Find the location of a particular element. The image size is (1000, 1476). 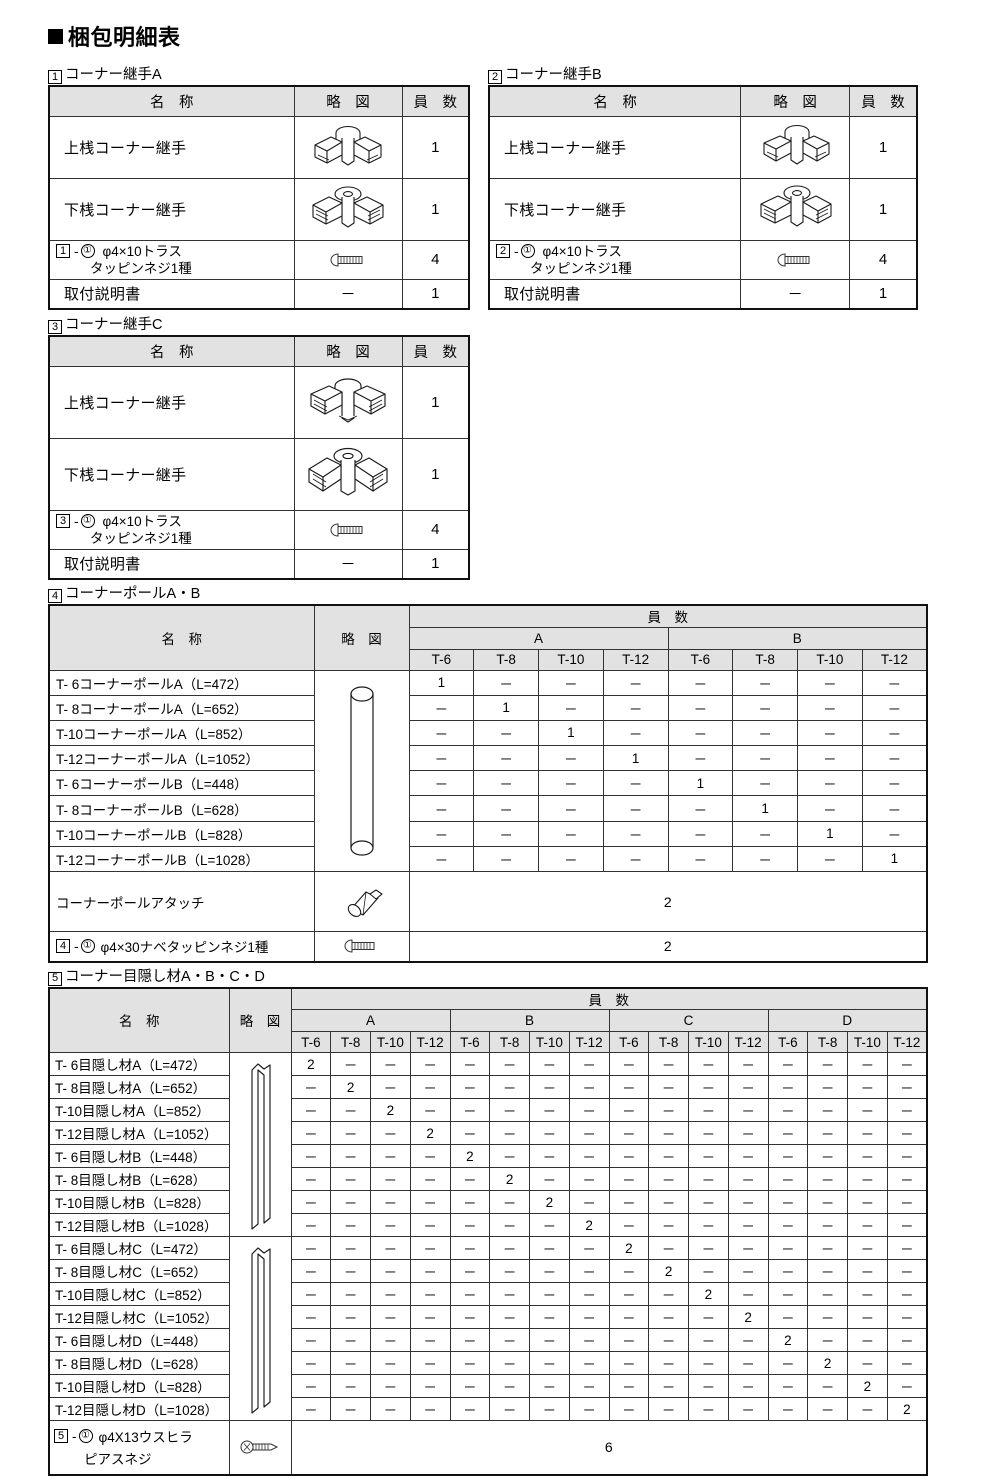

part-qty: 4 is located at coordinates (883, 259).